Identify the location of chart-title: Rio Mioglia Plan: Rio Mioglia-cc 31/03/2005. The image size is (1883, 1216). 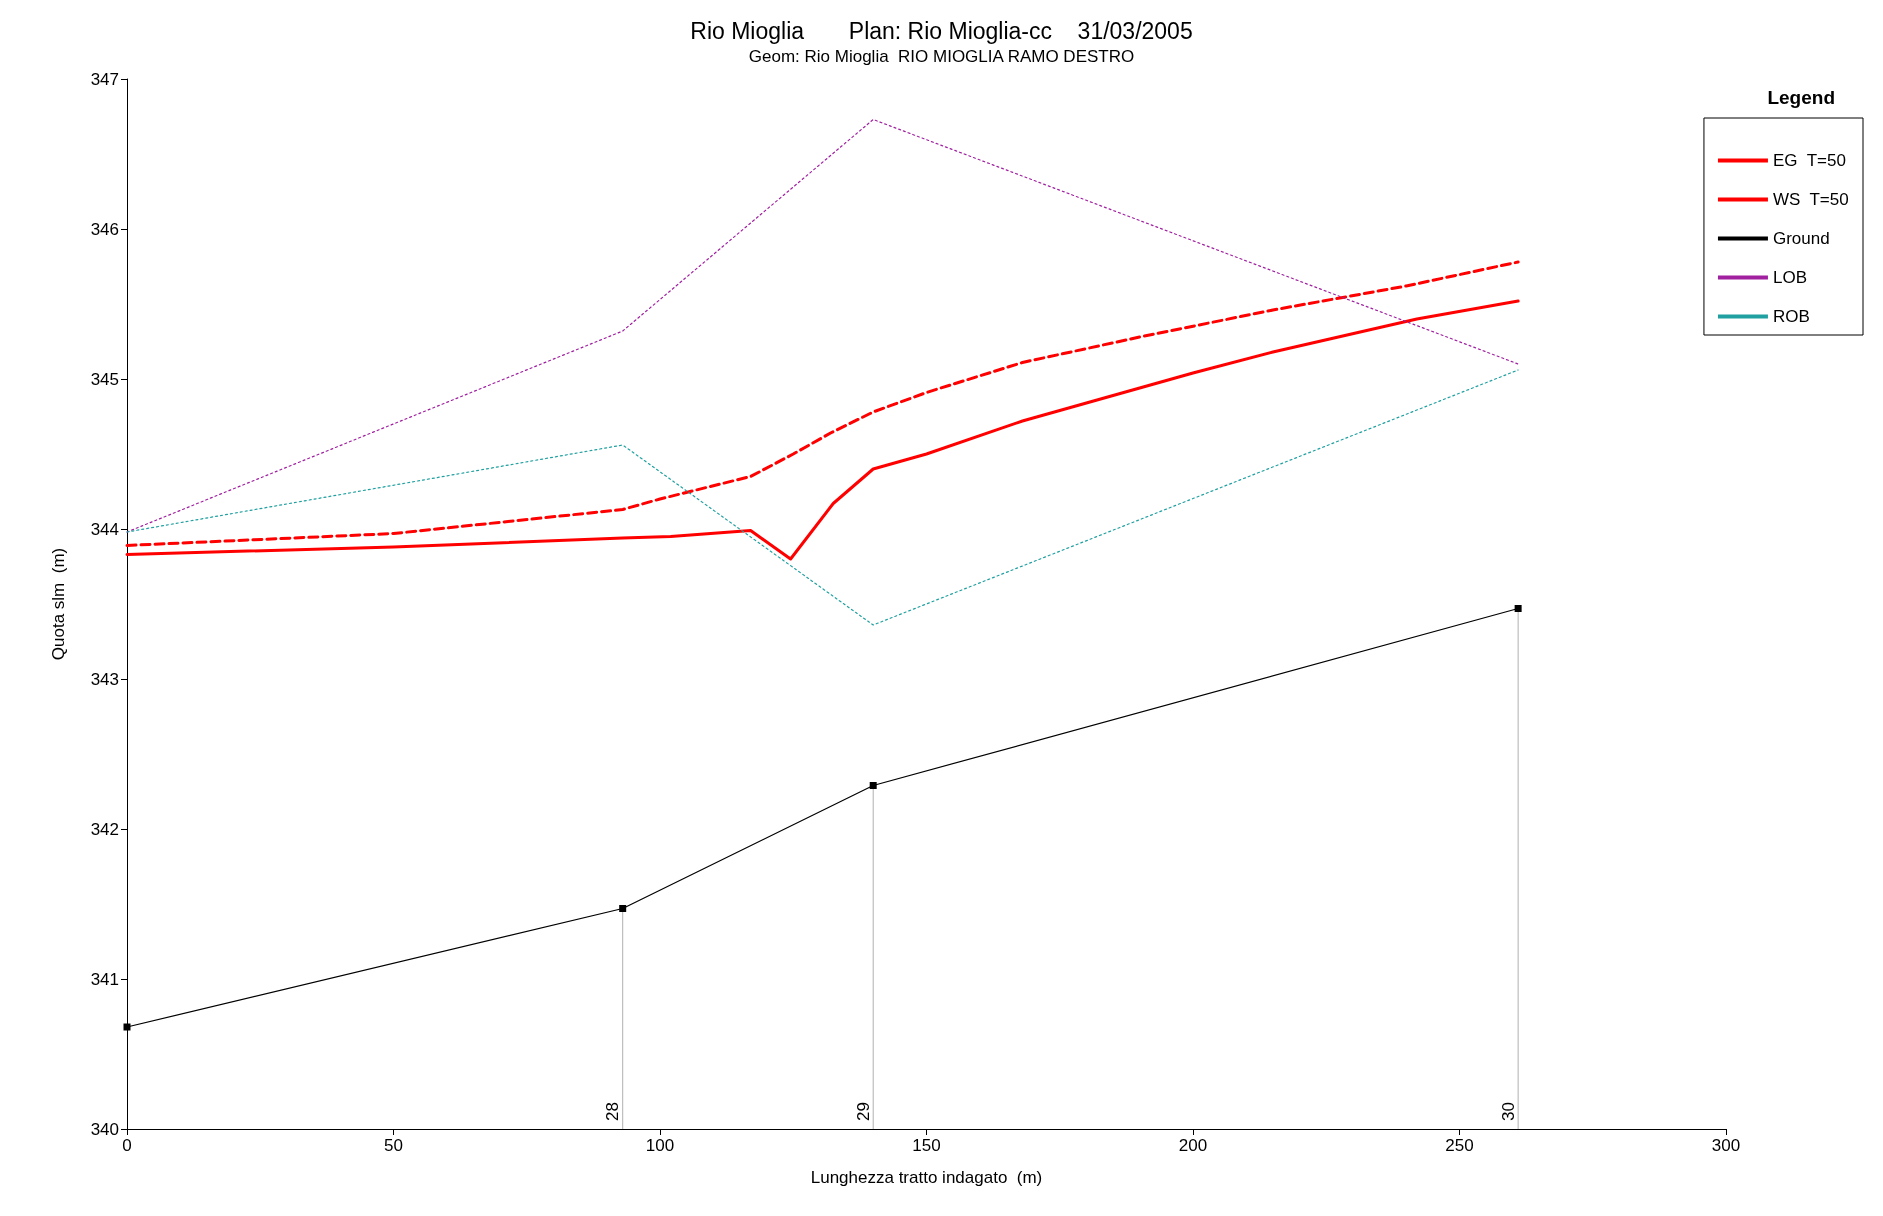
(941, 30).